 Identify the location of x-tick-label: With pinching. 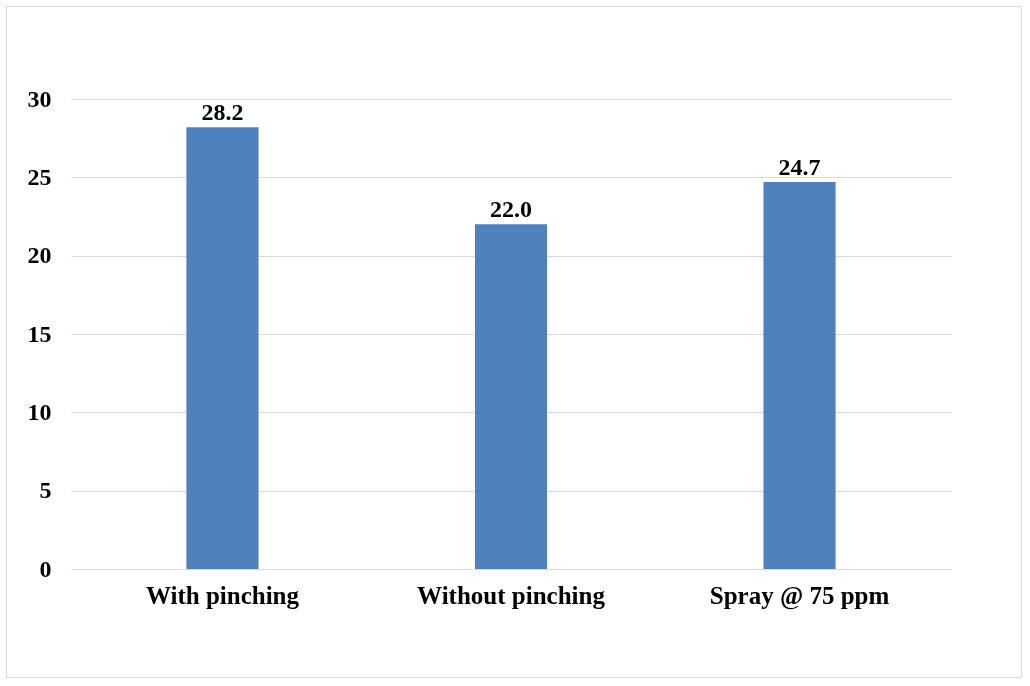
(222, 595).